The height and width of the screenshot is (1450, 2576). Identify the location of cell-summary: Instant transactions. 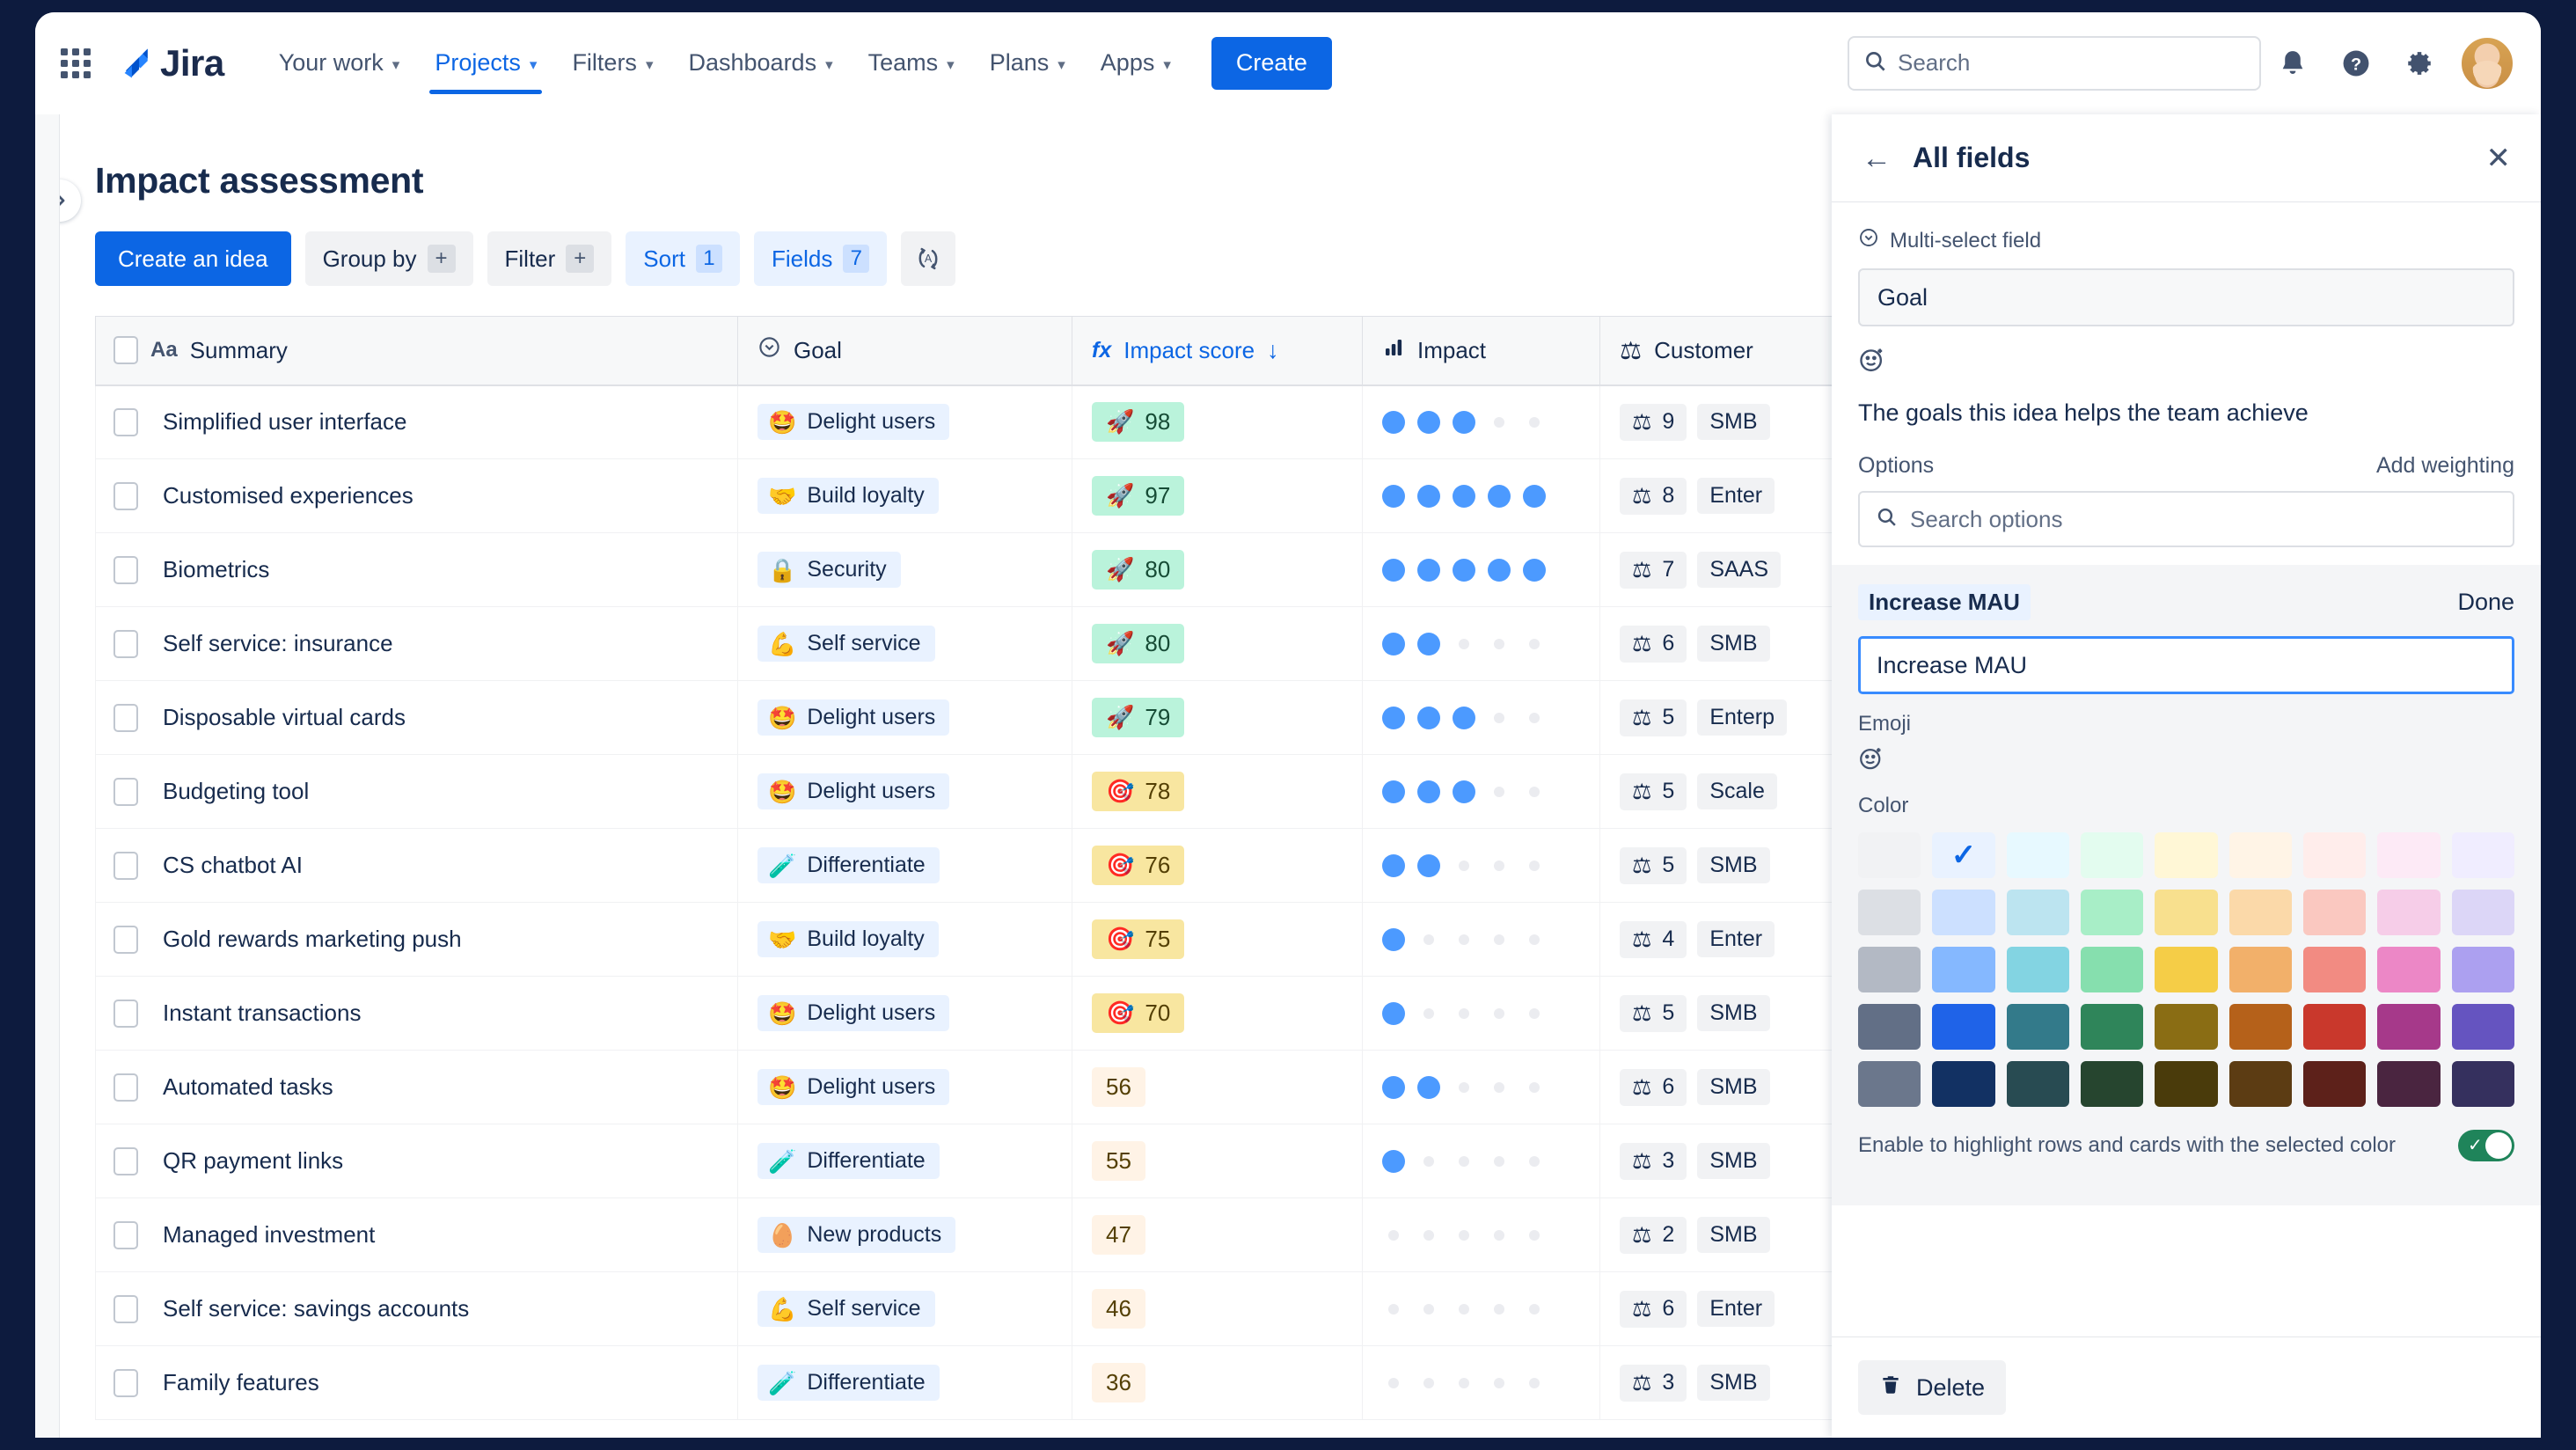
(416, 1013).